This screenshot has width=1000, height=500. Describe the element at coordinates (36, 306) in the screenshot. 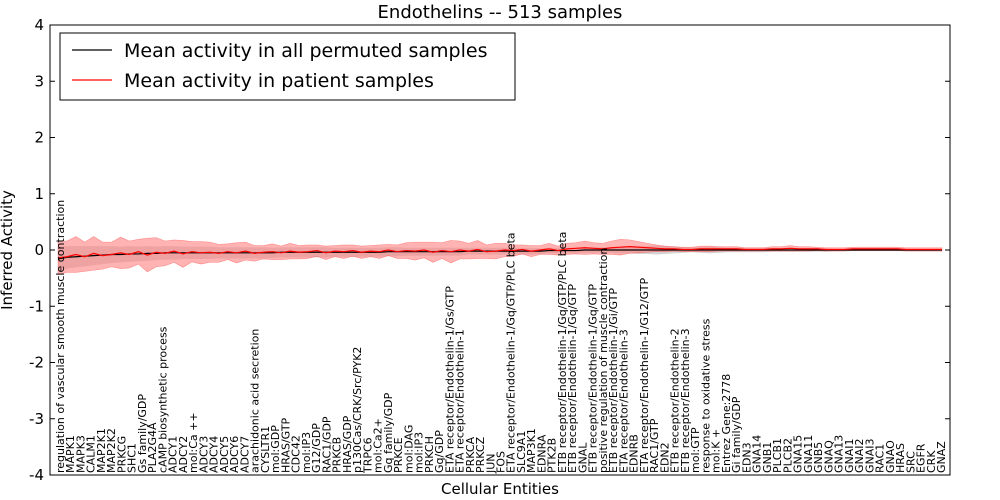

I see `y-tick-label: -1` at that location.